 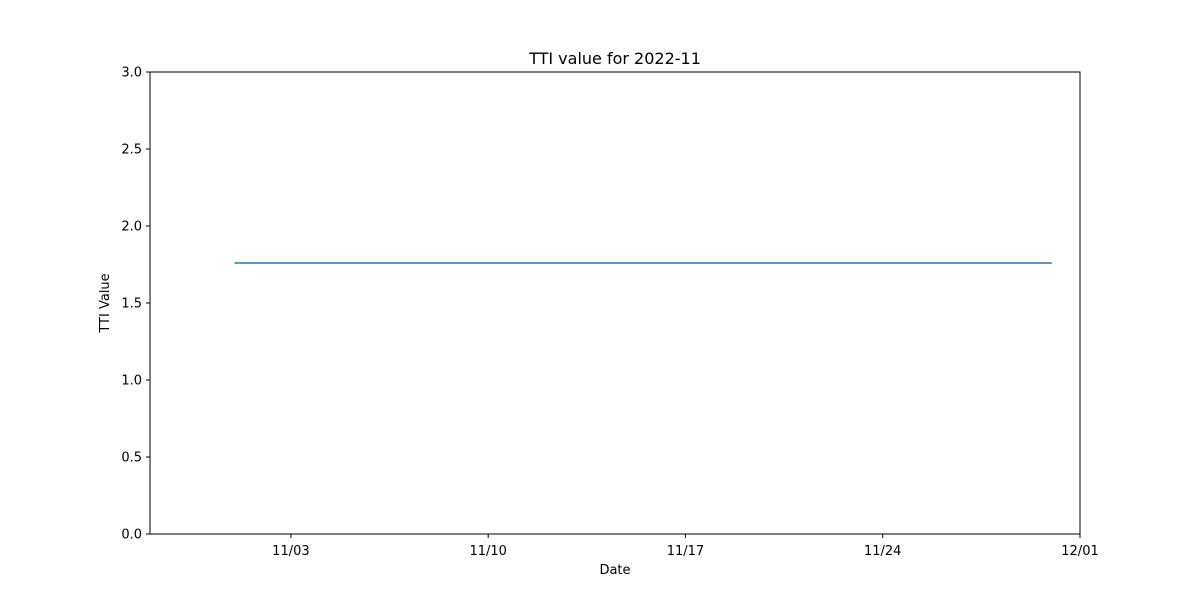 What do you see at coordinates (487, 551) in the screenshot?
I see `x-tick-label: 11/10` at bounding box center [487, 551].